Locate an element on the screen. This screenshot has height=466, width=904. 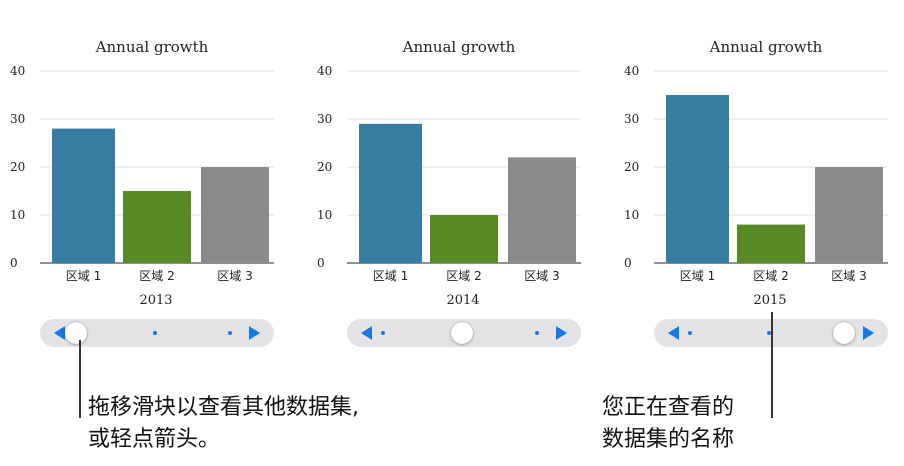
dataset-slider-2014 is located at coordinates (464, 333).